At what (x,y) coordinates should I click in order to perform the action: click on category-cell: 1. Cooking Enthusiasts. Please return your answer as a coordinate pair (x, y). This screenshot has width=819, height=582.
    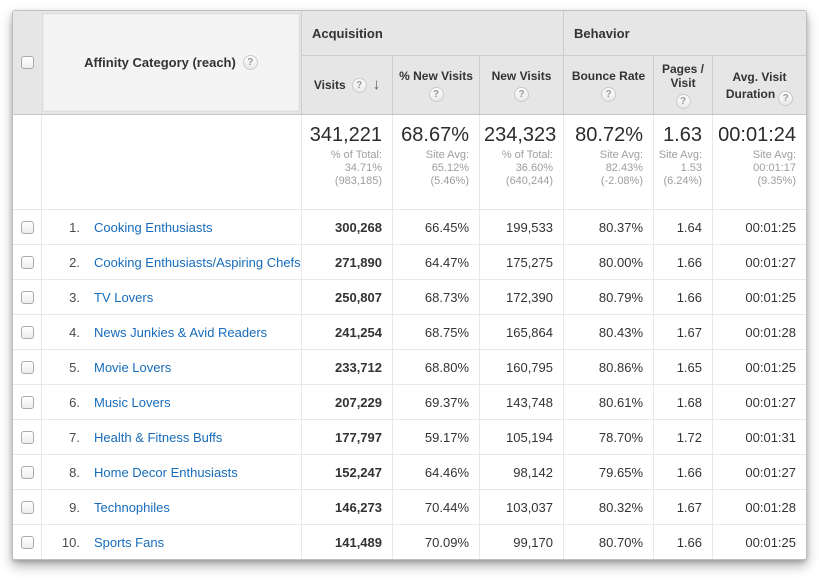
    Looking at the image, I should click on (171, 227).